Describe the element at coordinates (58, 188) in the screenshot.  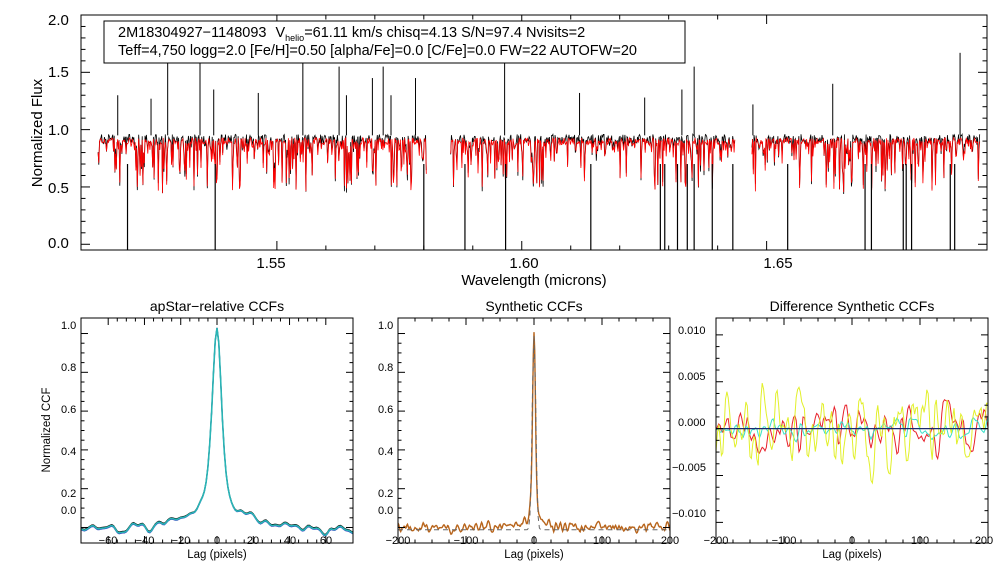
I see `ytick-label: 0.5` at that location.